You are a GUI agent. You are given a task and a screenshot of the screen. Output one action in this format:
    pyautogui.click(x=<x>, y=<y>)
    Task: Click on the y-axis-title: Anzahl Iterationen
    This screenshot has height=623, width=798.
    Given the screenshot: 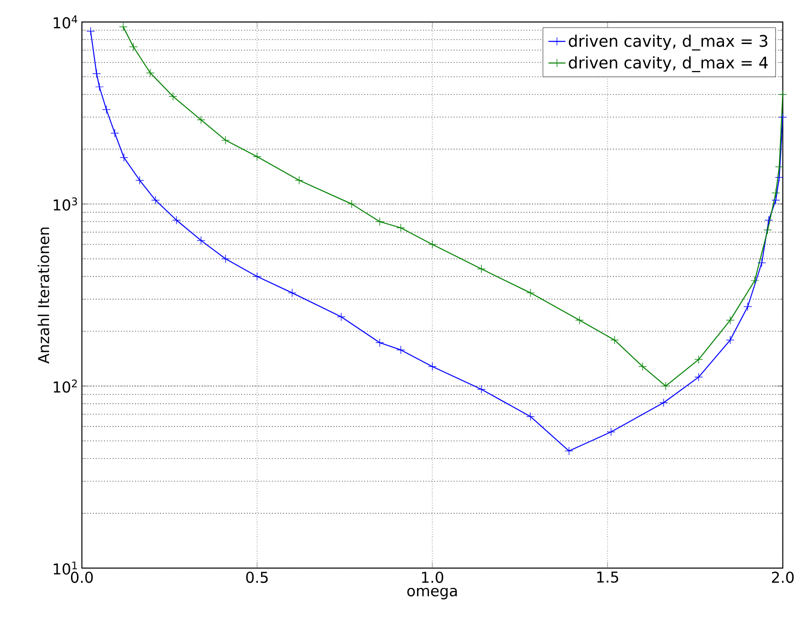 What is the action you would take?
    pyautogui.click(x=44, y=296)
    